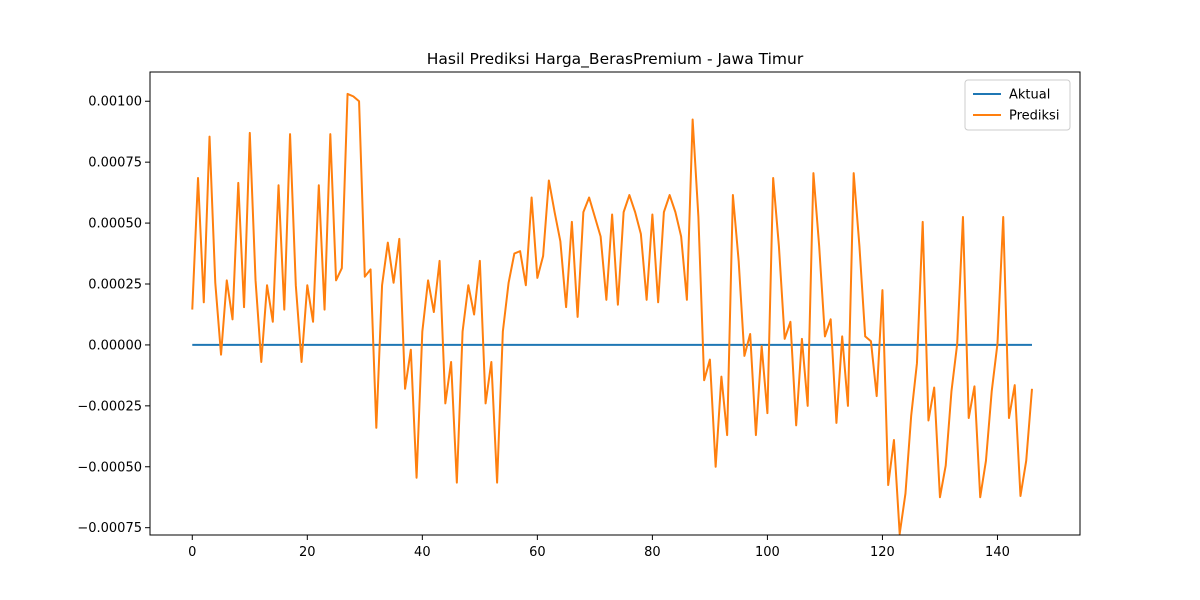 The image size is (1200, 600). What do you see at coordinates (882, 552) in the screenshot?
I see `x-tick-label: 120` at bounding box center [882, 552].